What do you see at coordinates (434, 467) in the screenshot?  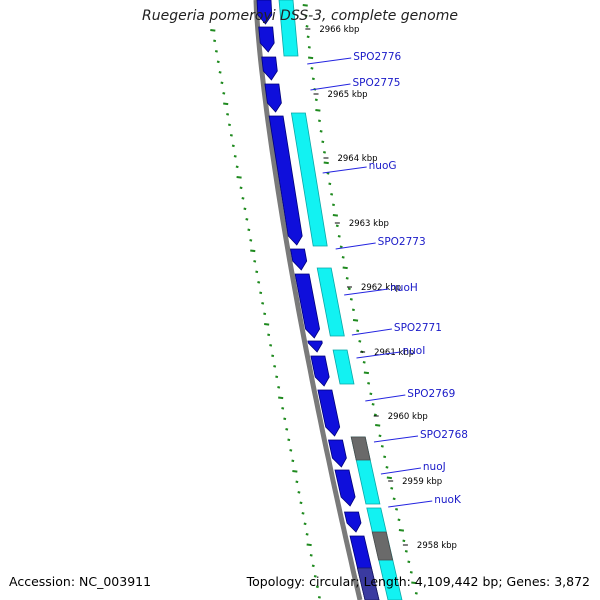 I see `gene-label: nuoJ` at bounding box center [434, 467].